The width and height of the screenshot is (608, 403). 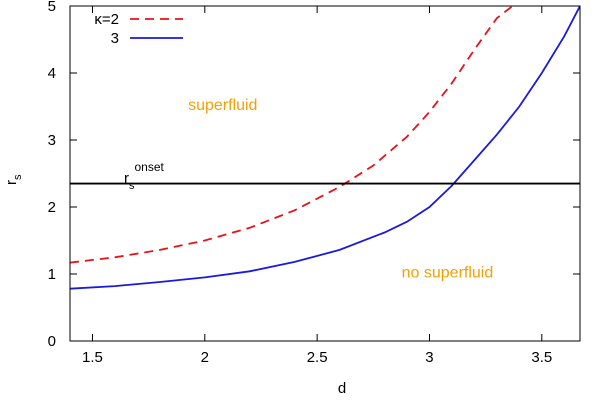 I want to click on legend-label: κ=2, so click(x=106, y=19).